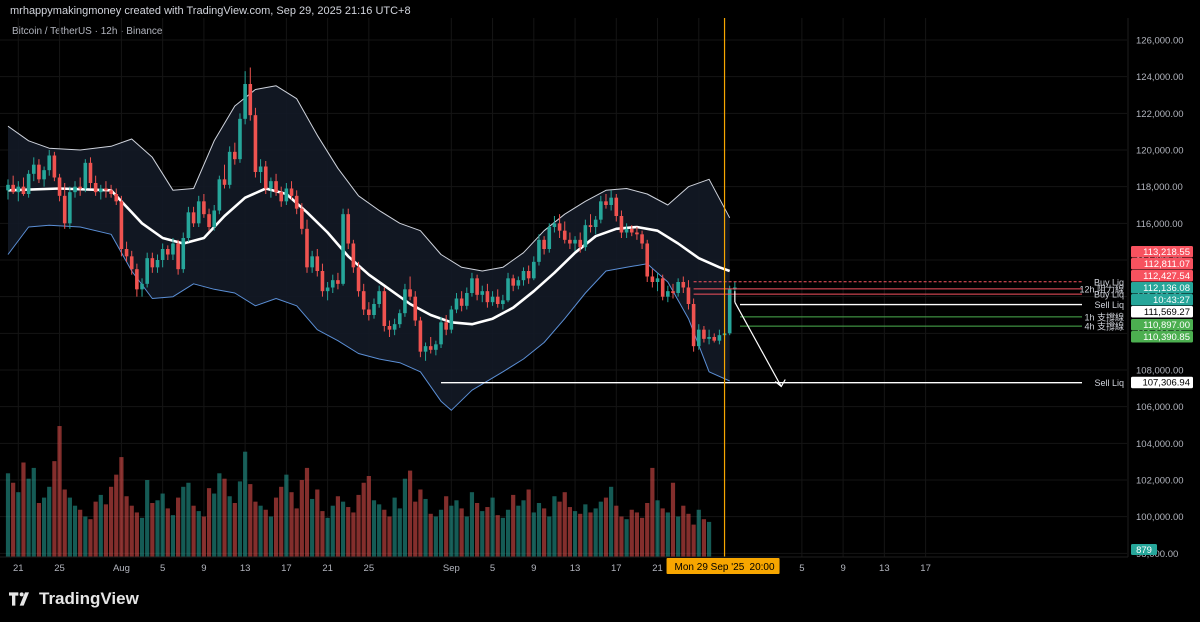 The height and width of the screenshot is (622, 1200). Describe the element at coordinates (616, 568) in the screenshot. I see `x-tick-label: 17` at that location.